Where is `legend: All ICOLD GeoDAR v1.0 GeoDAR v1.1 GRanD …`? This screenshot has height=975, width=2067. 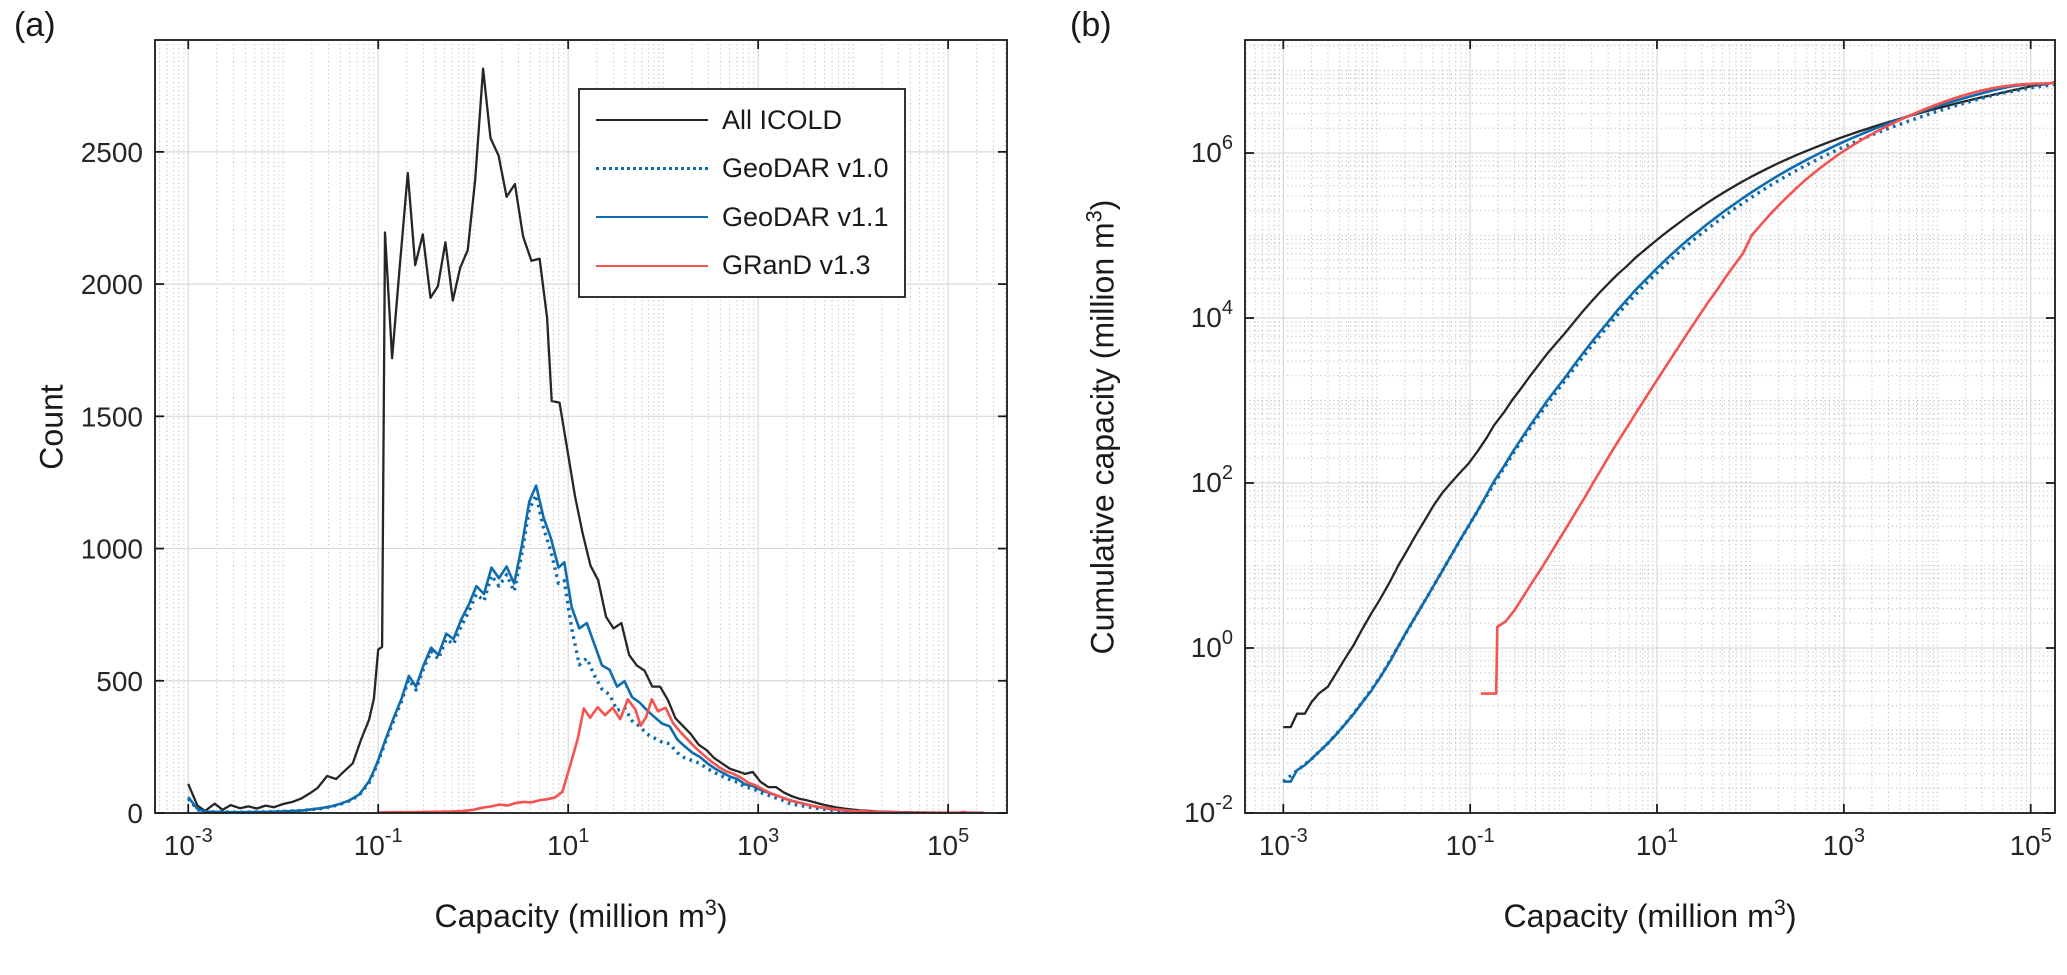 legend: All ICOLD GeoDAR v1.0 GeoDAR v1.1 GRanD … is located at coordinates (742, 193).